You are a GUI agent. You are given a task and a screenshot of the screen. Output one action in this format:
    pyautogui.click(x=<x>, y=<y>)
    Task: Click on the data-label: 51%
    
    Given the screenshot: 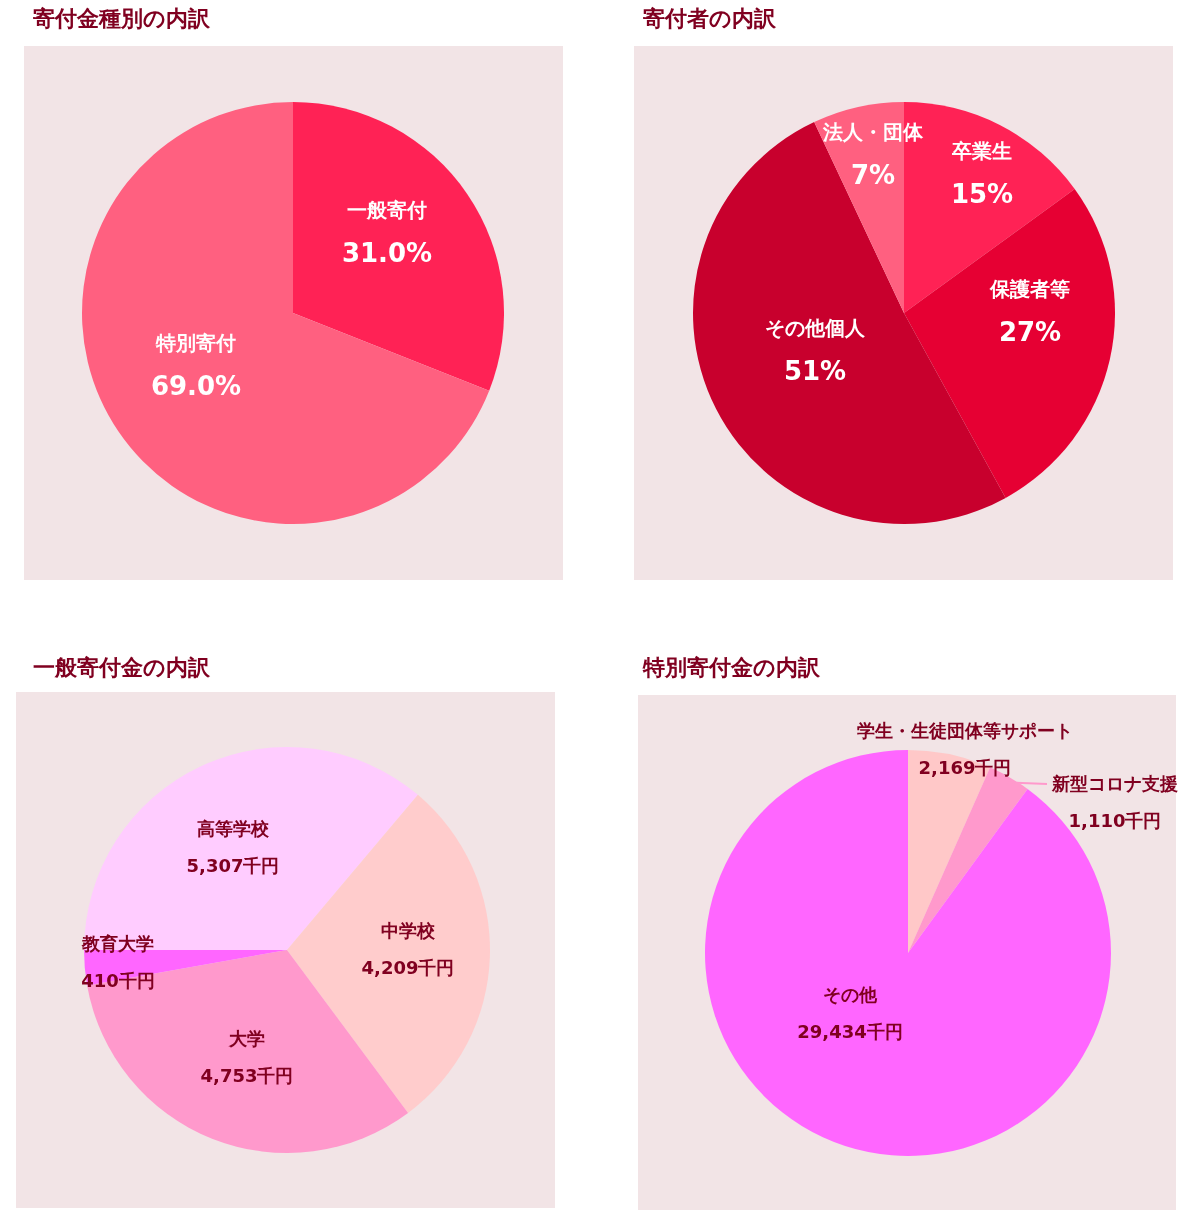 What is the action you would take?
    pyautogui.click(x=815, y=371)
    